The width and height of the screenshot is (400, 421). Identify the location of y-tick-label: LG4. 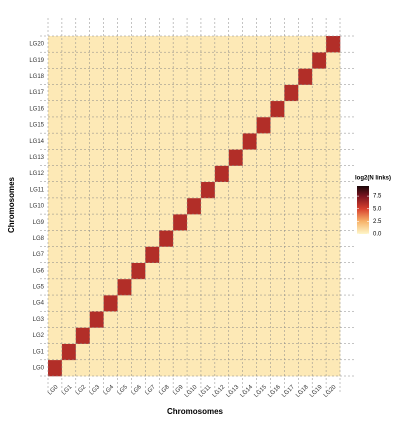
(39, 304).